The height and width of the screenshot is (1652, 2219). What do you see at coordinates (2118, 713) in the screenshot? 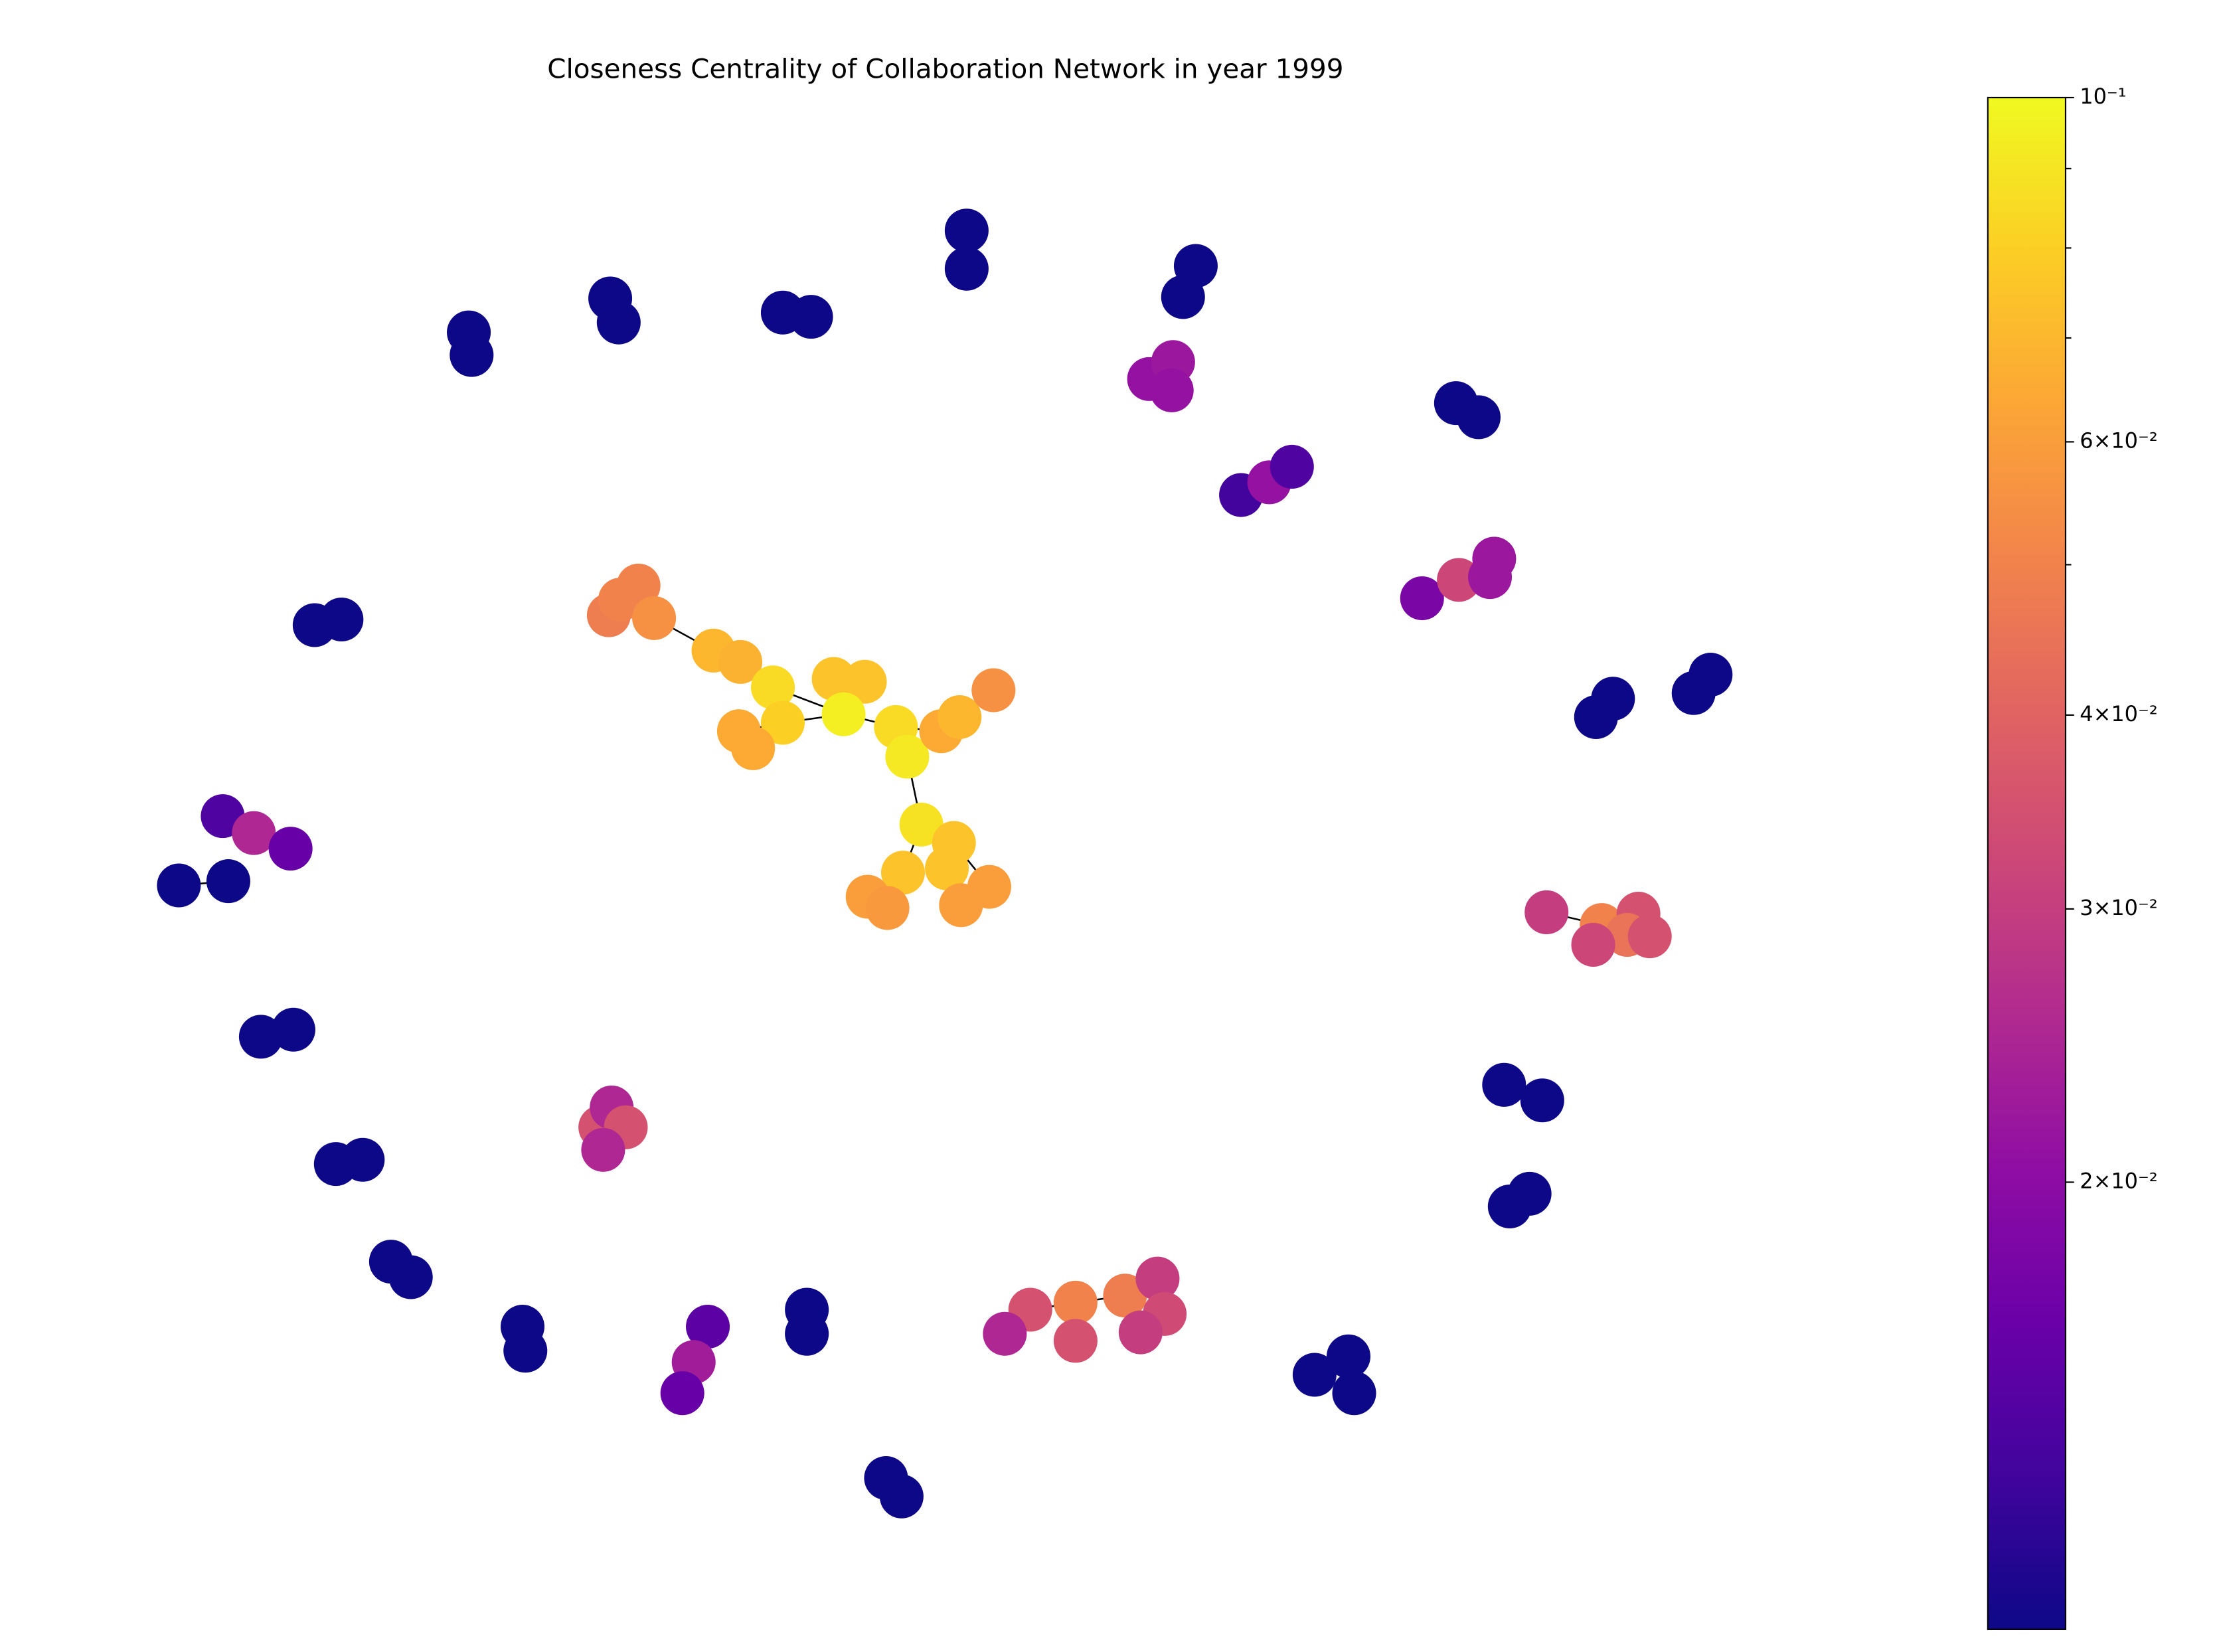
I see `colorbar-tick-label: 4×10⁻²` at bounding box center [2118, 713].